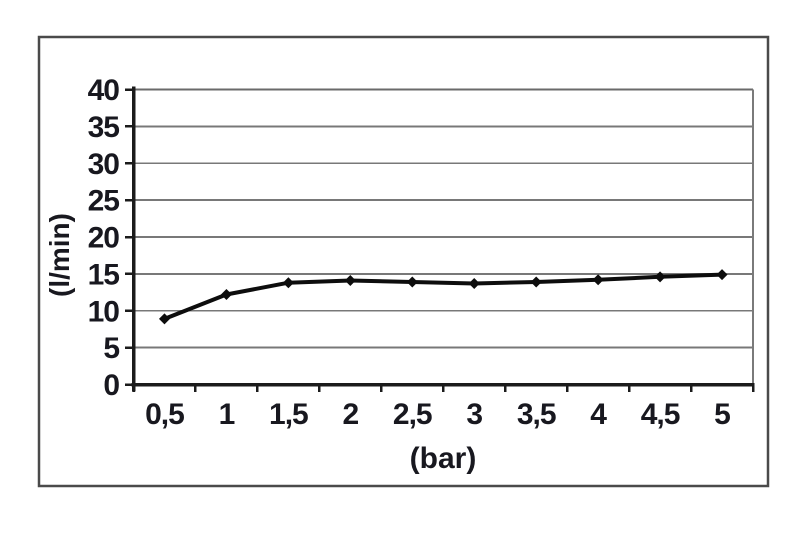  Describe the element at coordinates (722, 414) in the screenshot. I see `x-tick-label: 5` at that location.